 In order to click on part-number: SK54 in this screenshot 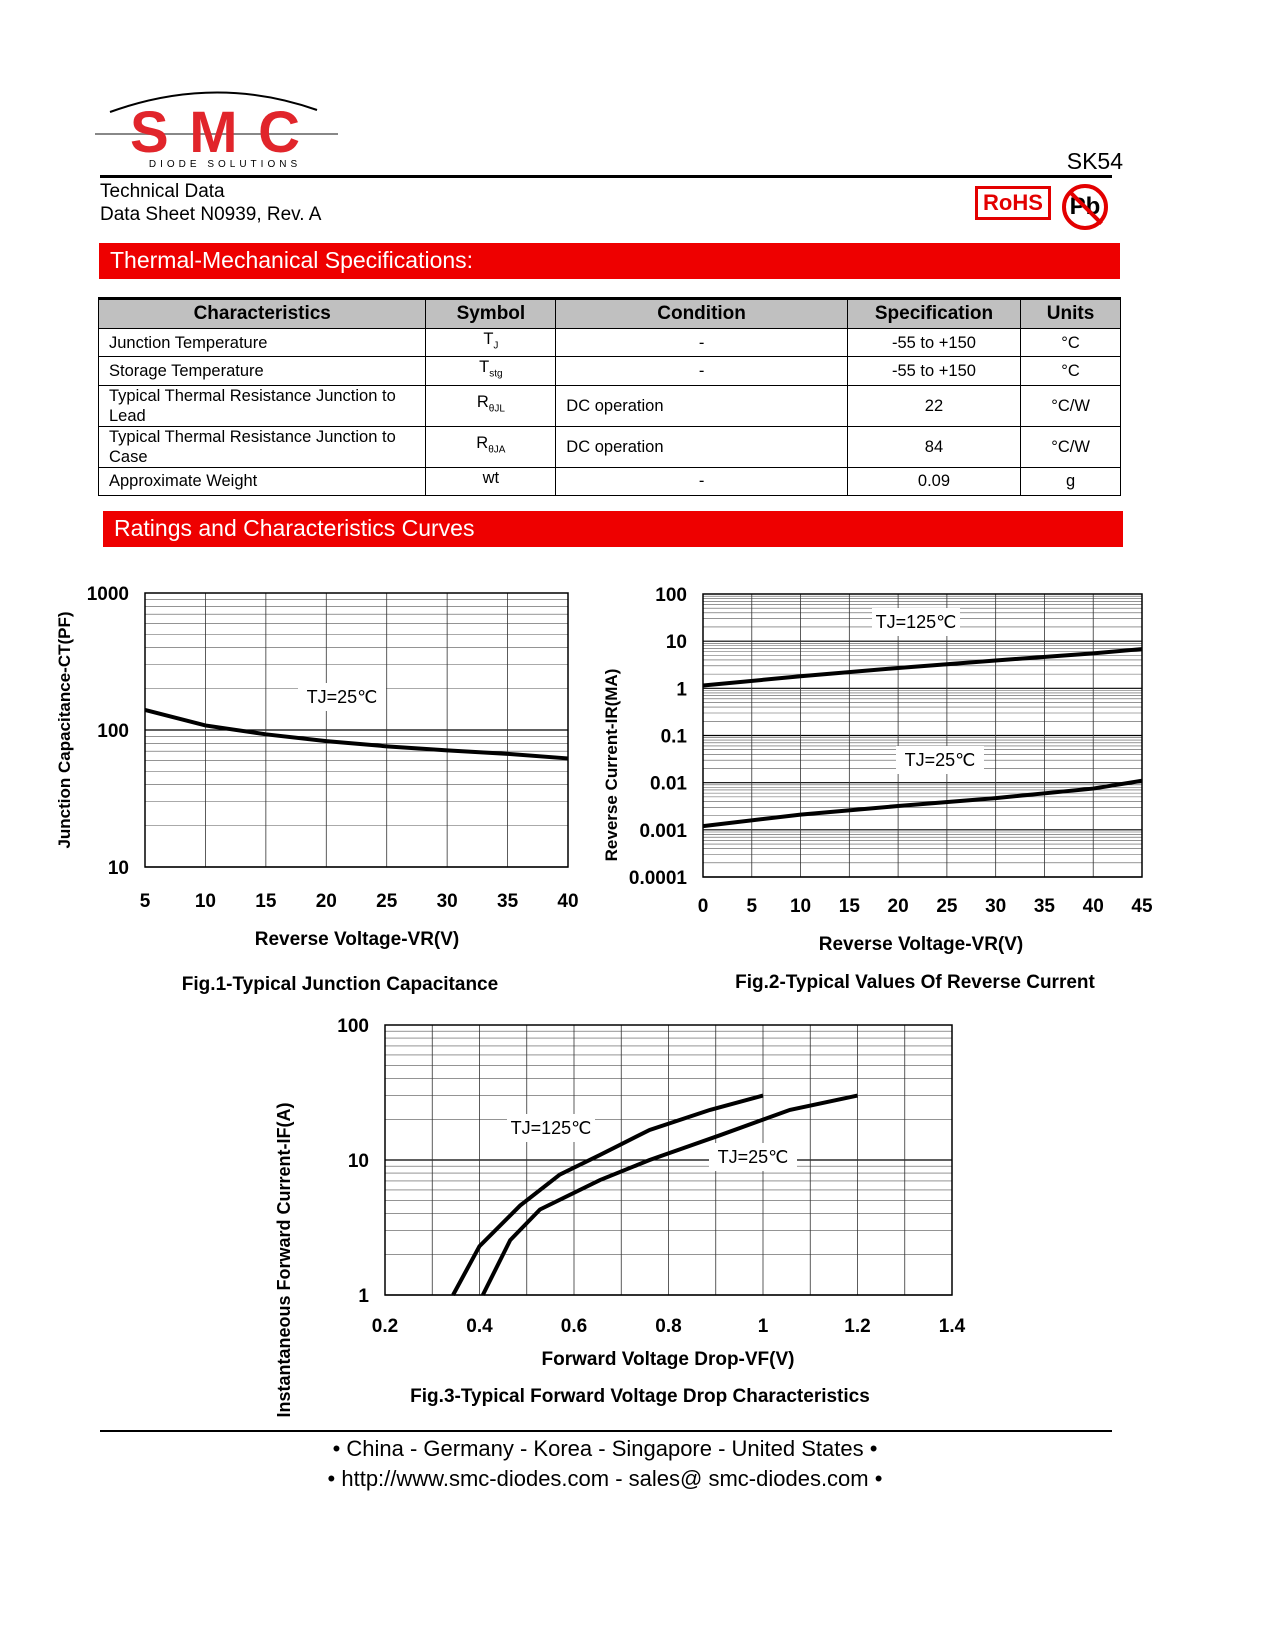, I will do `click(1094, 161)`.